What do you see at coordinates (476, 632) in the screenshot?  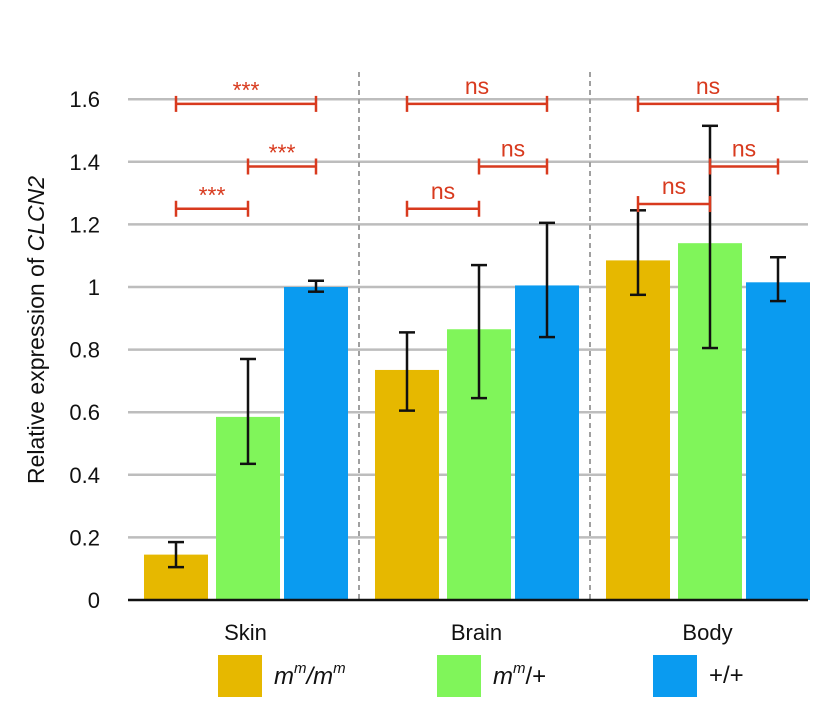 I see `x-category-label: Brain` at bounding box center [476, 632].